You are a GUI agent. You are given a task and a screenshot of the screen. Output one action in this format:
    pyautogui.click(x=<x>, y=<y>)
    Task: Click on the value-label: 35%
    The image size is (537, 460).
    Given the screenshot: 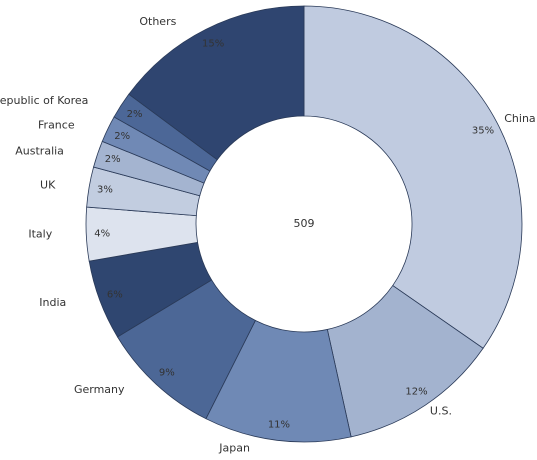 What is the action you would take?
    pyautogui.click(x=483, y=130)
    